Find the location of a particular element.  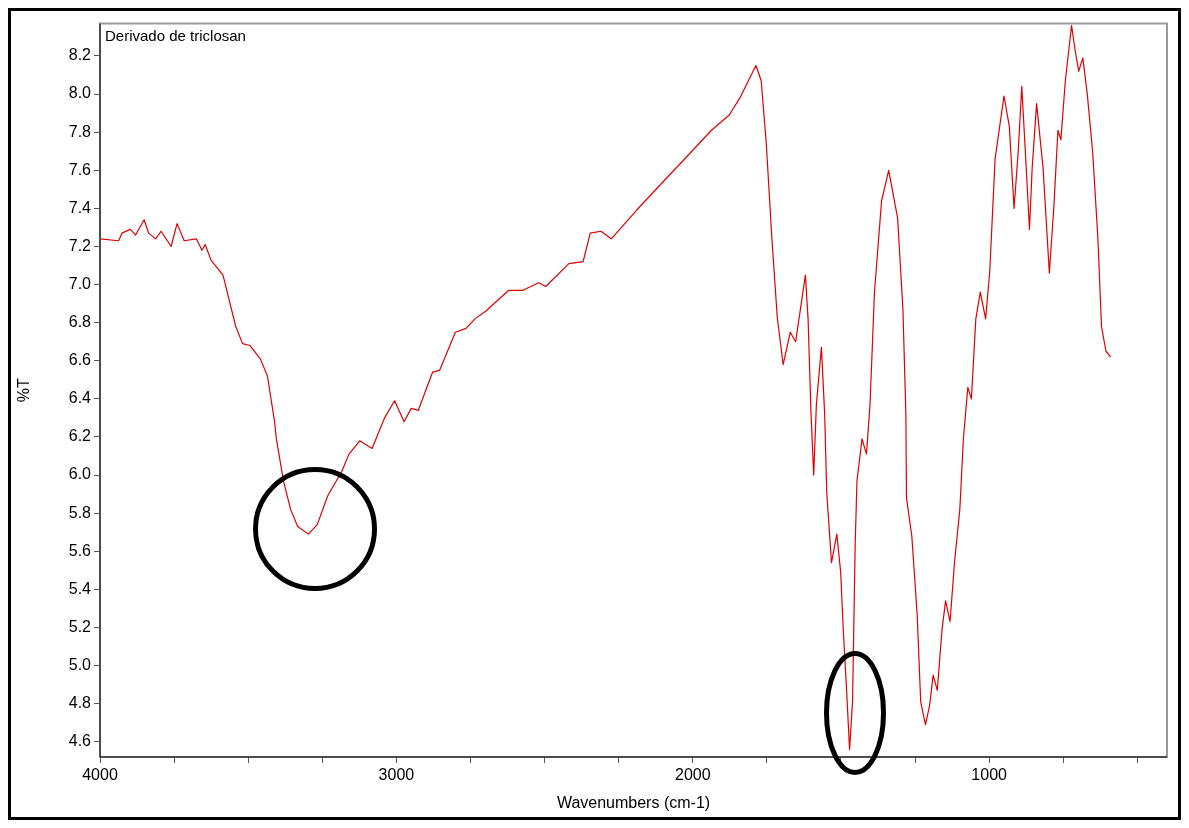

y-tick-label: 5.8 is located at coordinates (80, 512).